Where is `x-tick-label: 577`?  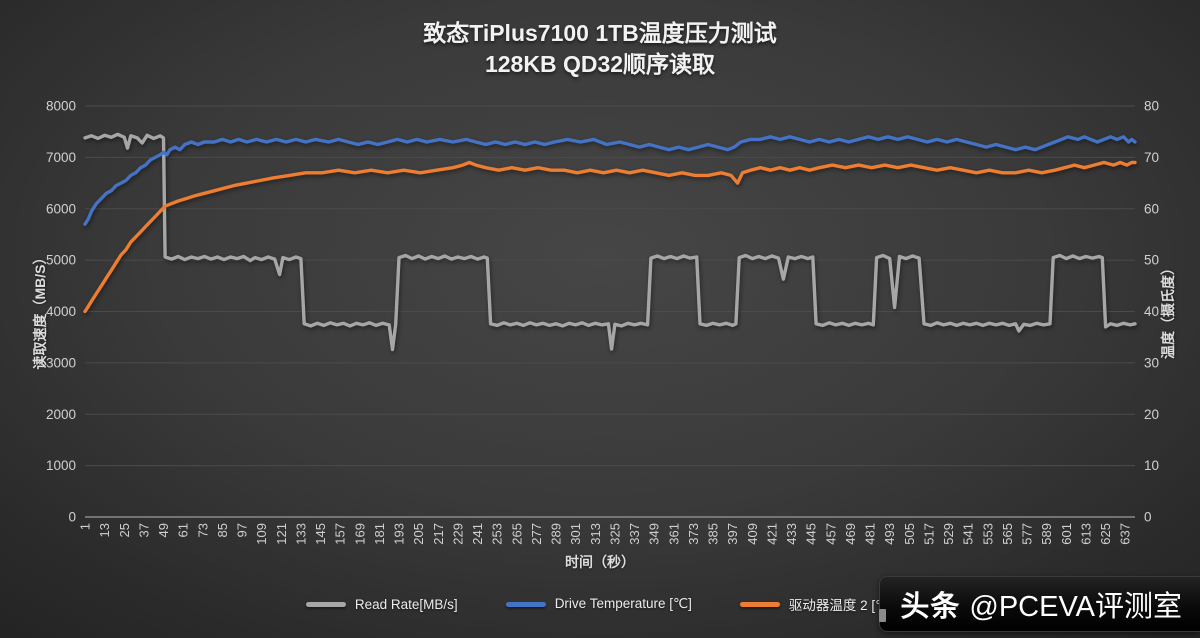 x-tick-label: 577 is located at coordinates (1027, 534).